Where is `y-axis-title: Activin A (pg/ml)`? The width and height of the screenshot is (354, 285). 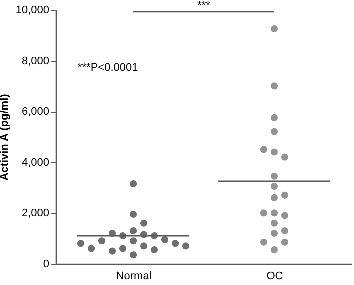
y-axis-title: Activin A (pg/ml) is located at coordinates (5, 137).